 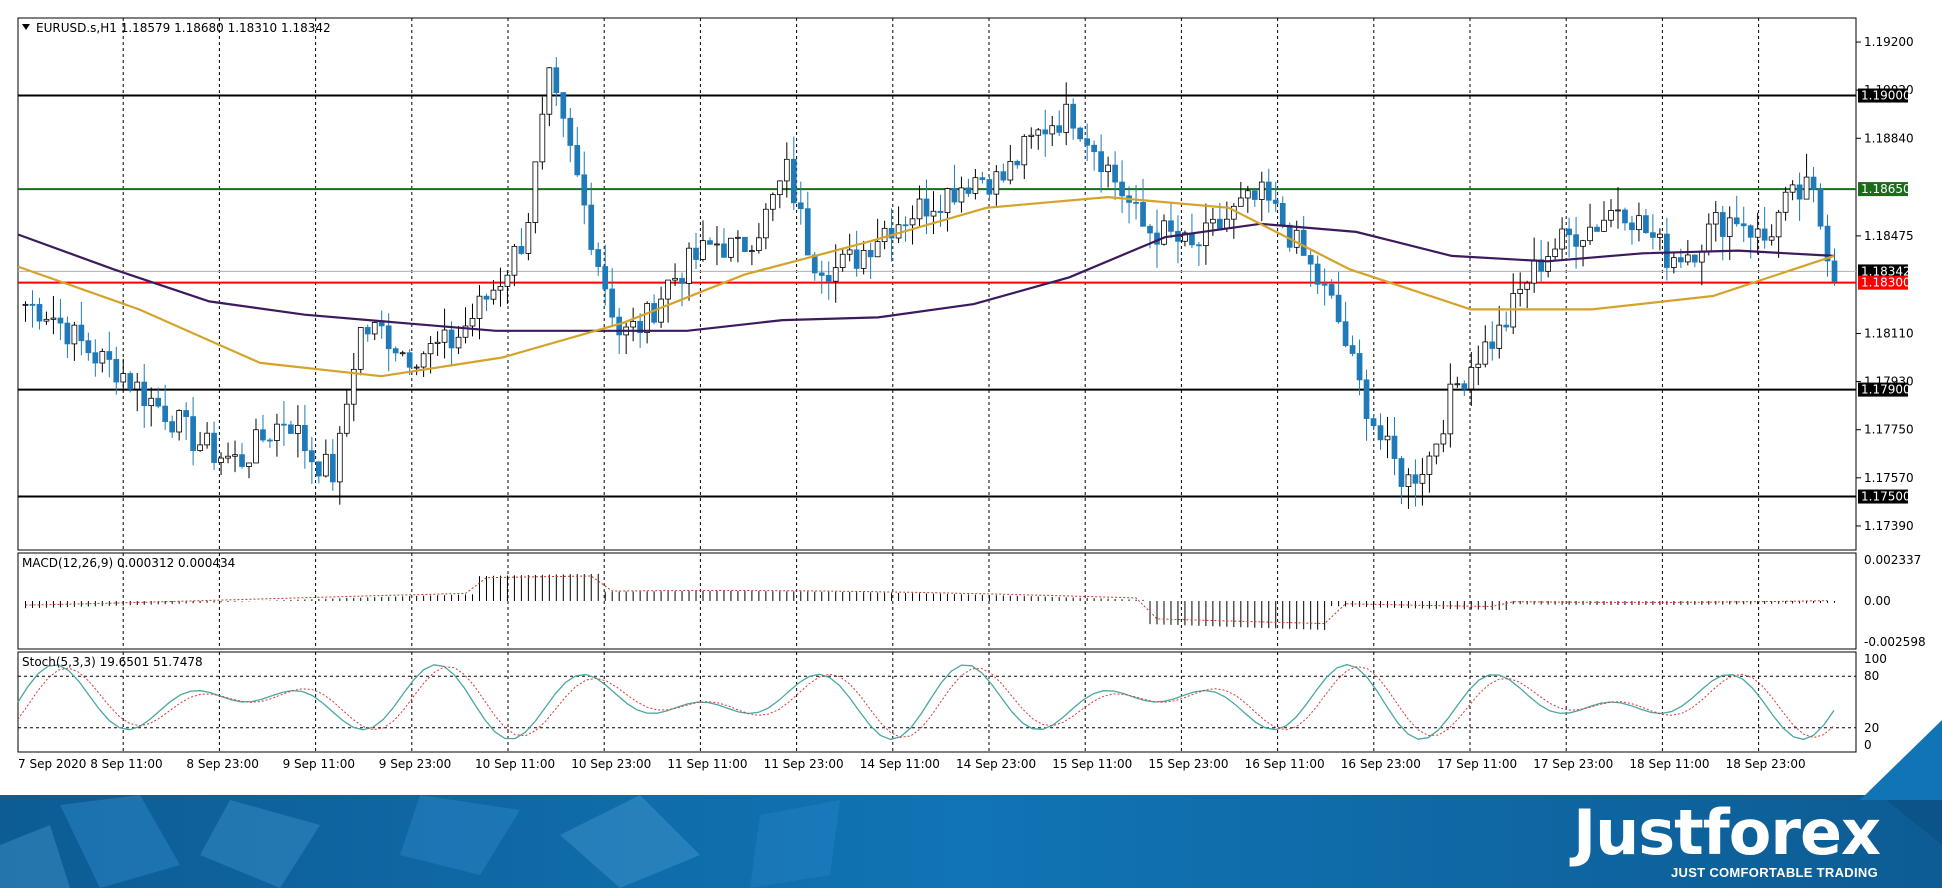 I want to click on stoch-tick-label: 0, so click(x=1868, y=745).